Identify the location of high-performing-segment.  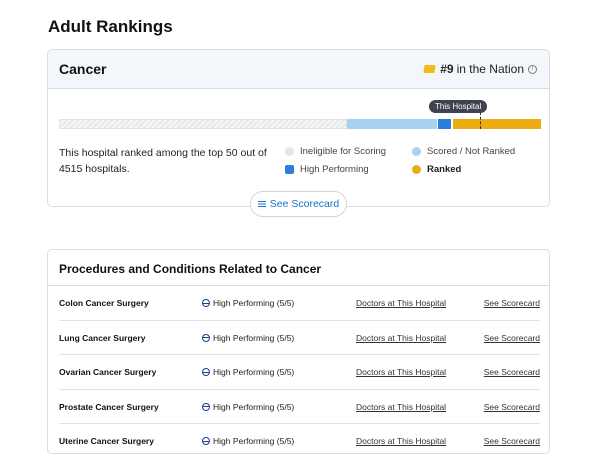
(444, 124).